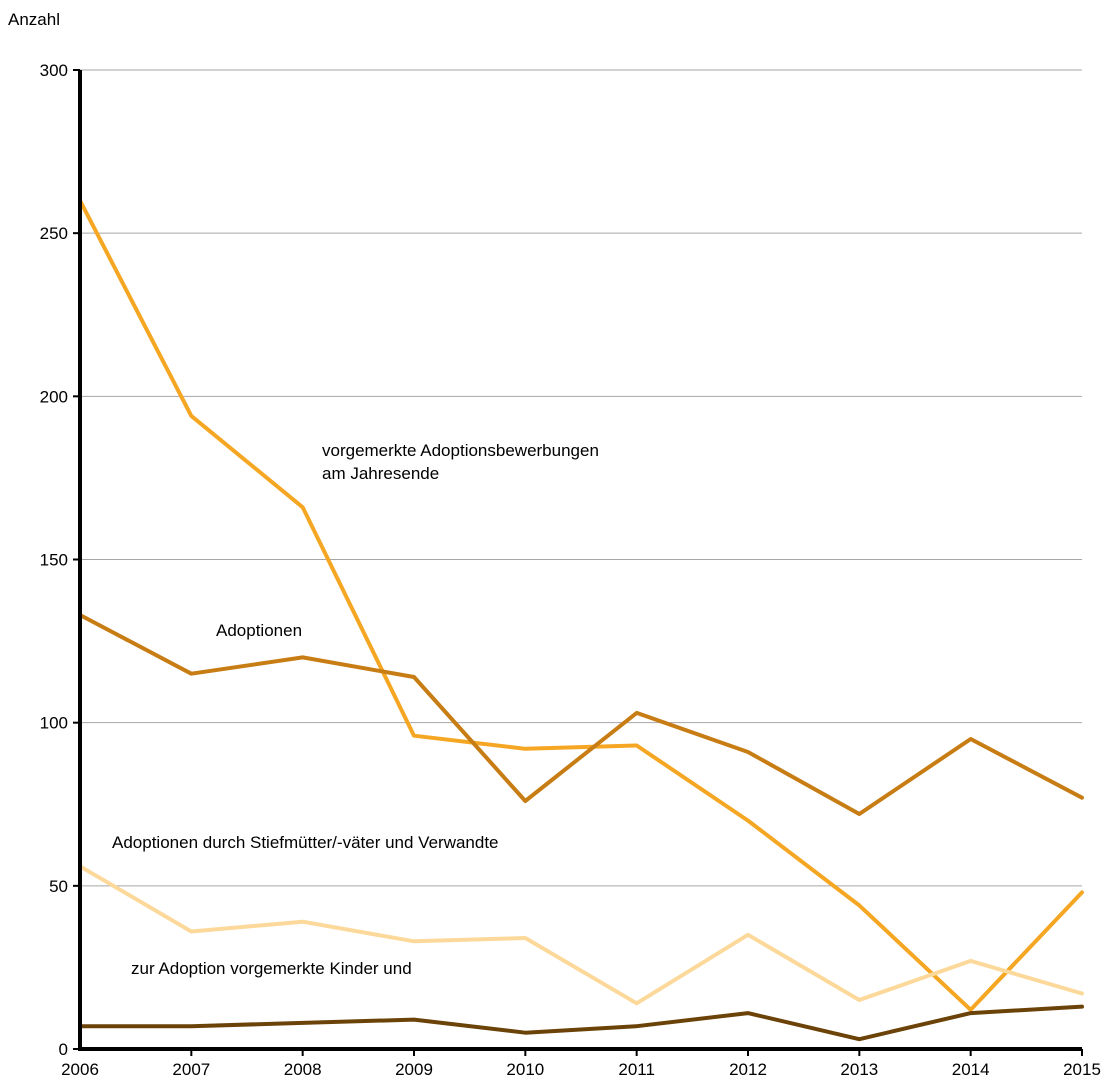 The image size is (1110, 1087). I want to click on x-tick-label: 2014, so click(971, 1069).